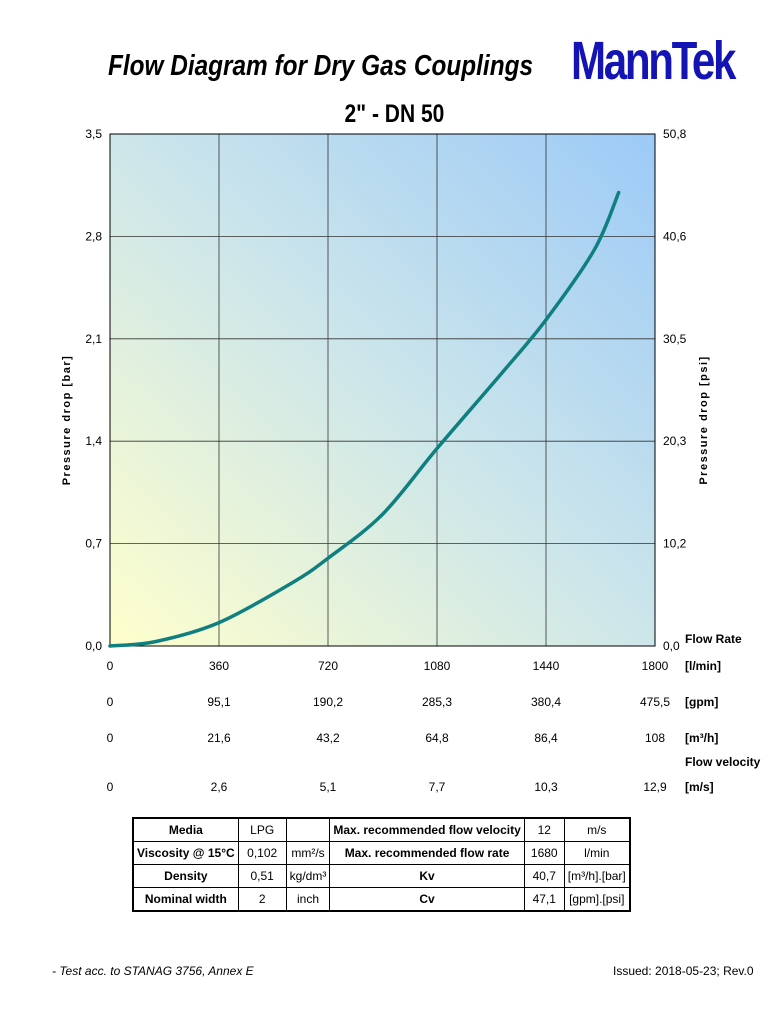  I want to click on page-subtitle: 2" - DN 50, so click(384, 114).